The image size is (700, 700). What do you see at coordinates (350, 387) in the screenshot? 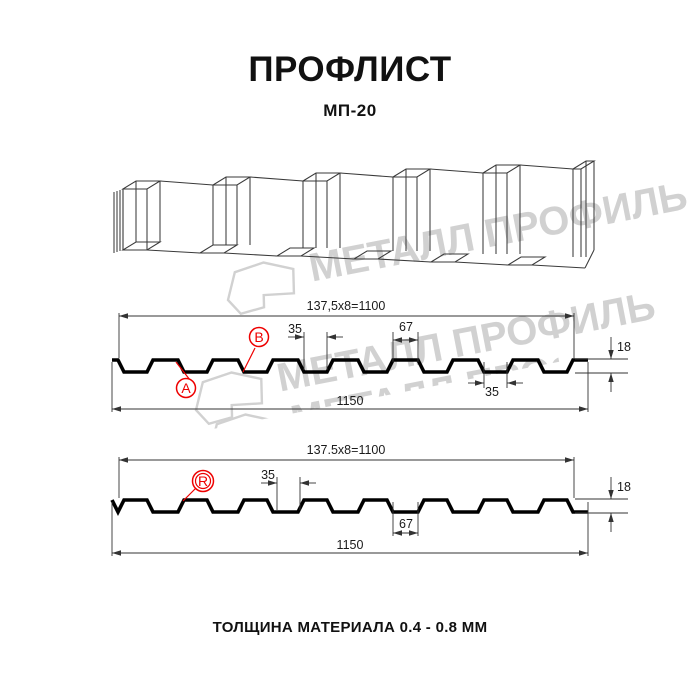
I see `dimension-bottom-span` at bounding box center [350, 387].